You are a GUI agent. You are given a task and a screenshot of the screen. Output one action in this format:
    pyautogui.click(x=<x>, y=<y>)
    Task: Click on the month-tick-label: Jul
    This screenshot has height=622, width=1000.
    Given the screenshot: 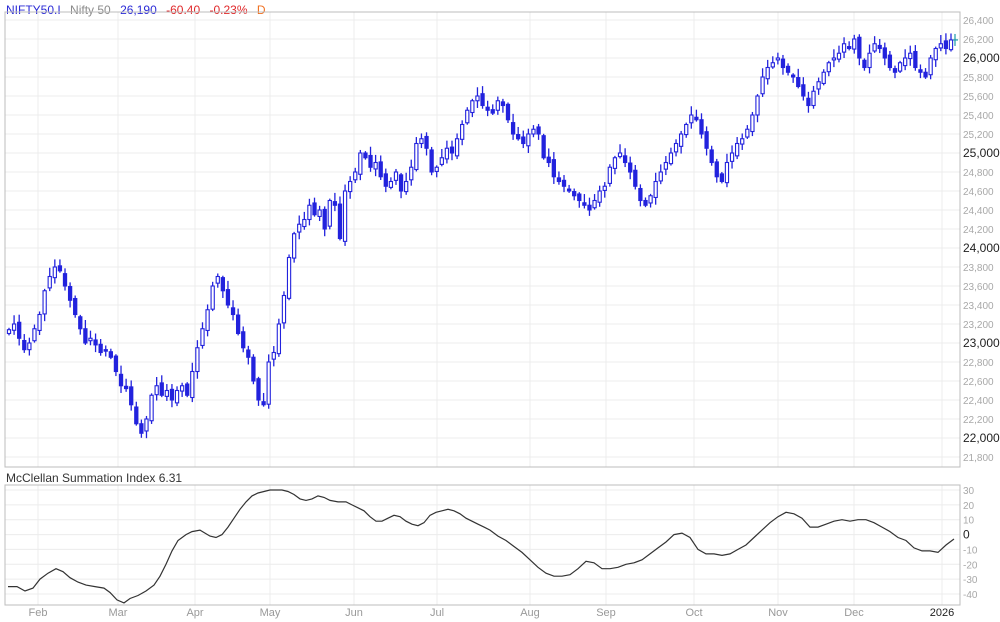 What is the action you would take?
    pyautogui.click(x=437, y=613)
    